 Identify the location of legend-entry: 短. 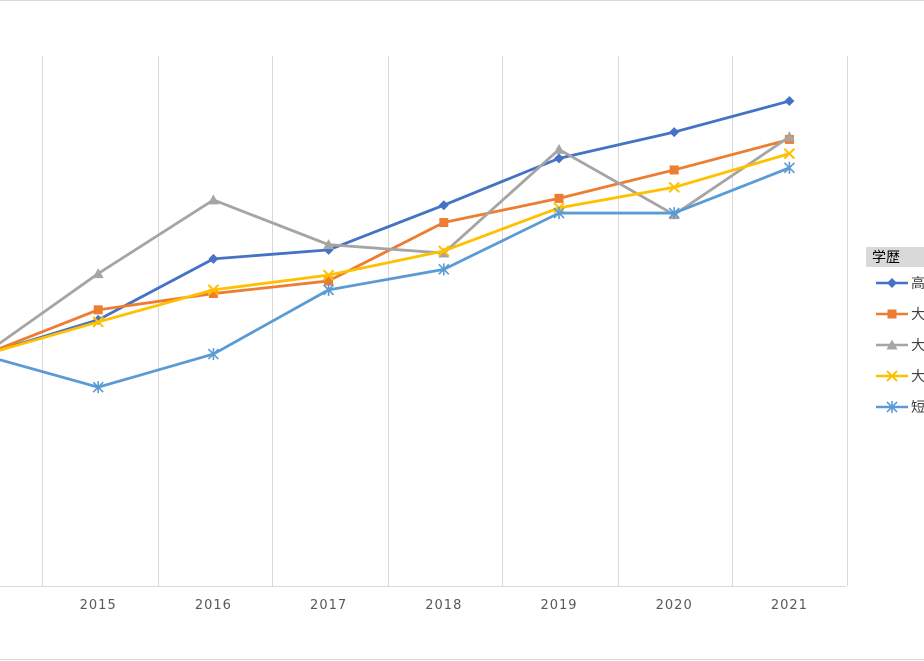
(900, 408).